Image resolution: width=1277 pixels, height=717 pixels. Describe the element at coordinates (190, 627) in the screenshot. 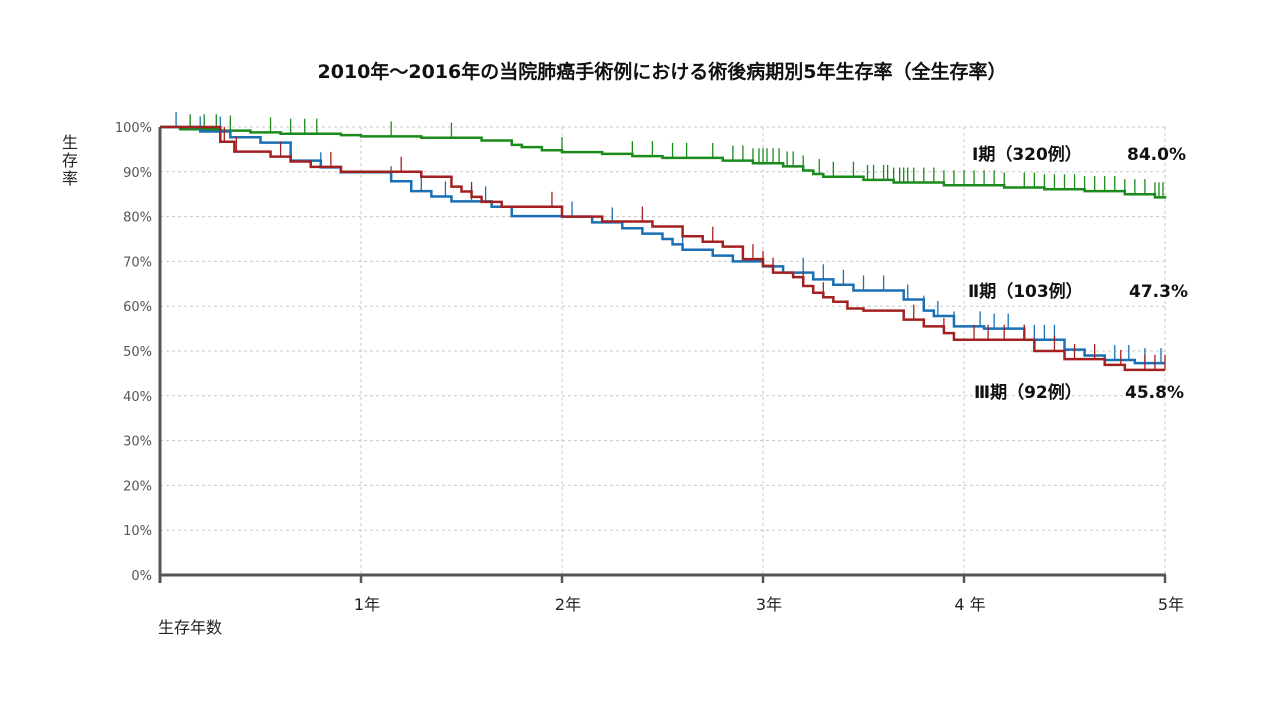

I see `x-axis-title: 生存年数` at that location.